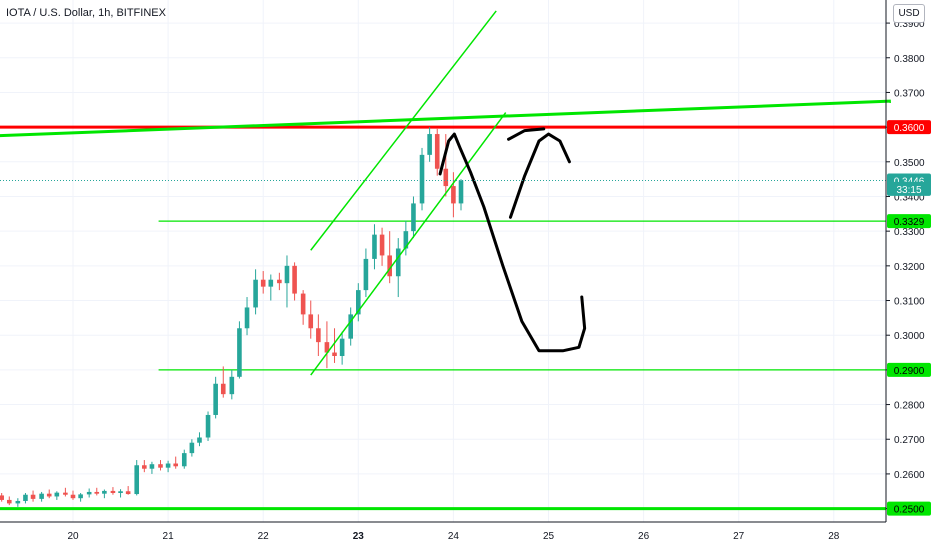 This screenshot has width=932, height=550. Describe the element at coordinates (445, 118) in the screenshot. I see `rising-trendline` at that location.